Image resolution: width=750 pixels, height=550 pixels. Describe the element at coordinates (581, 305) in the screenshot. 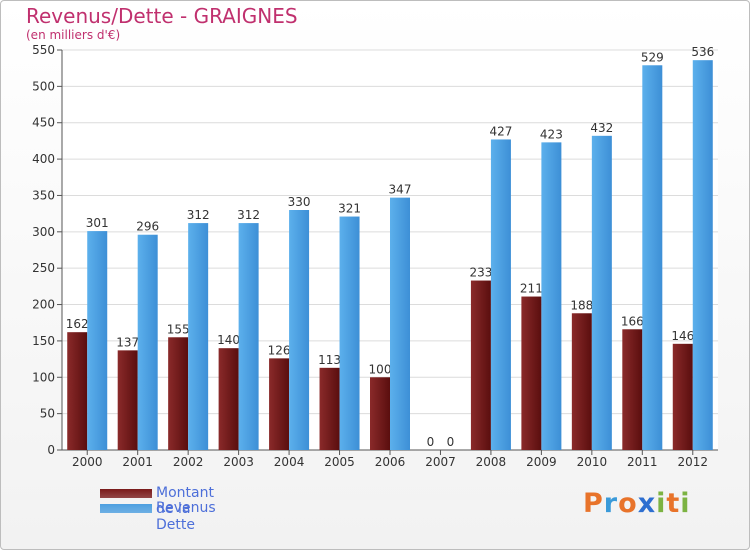

I see `data-label: 188` at that location.